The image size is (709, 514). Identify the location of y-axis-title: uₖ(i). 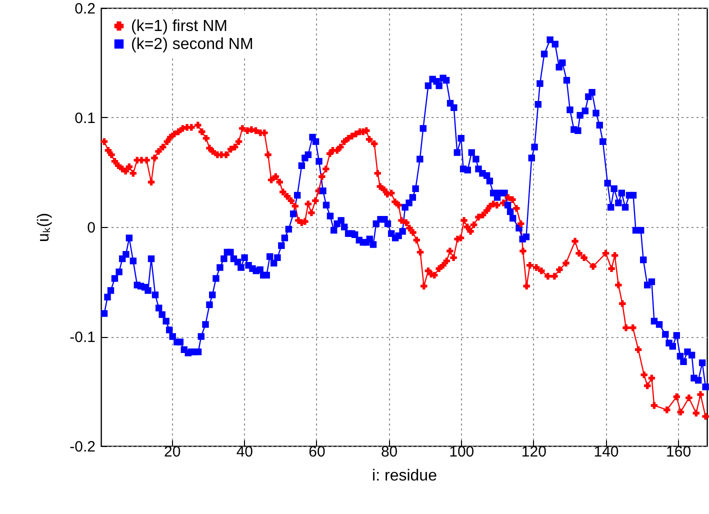
(44, 227).